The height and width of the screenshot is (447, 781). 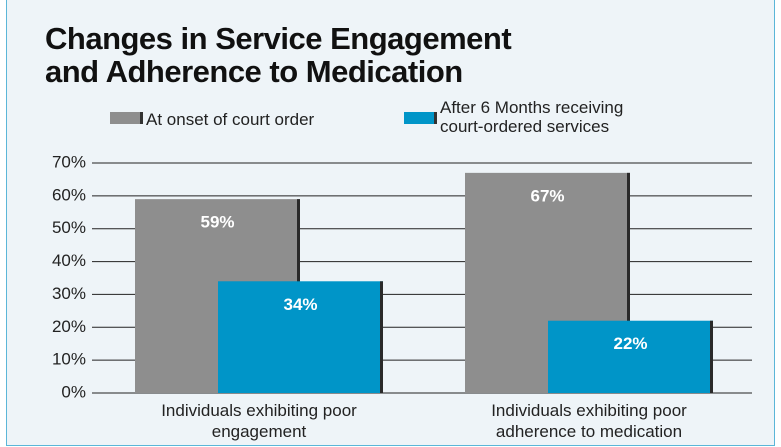 I want to click on data-label: 67%, so click(x=547, y=195).